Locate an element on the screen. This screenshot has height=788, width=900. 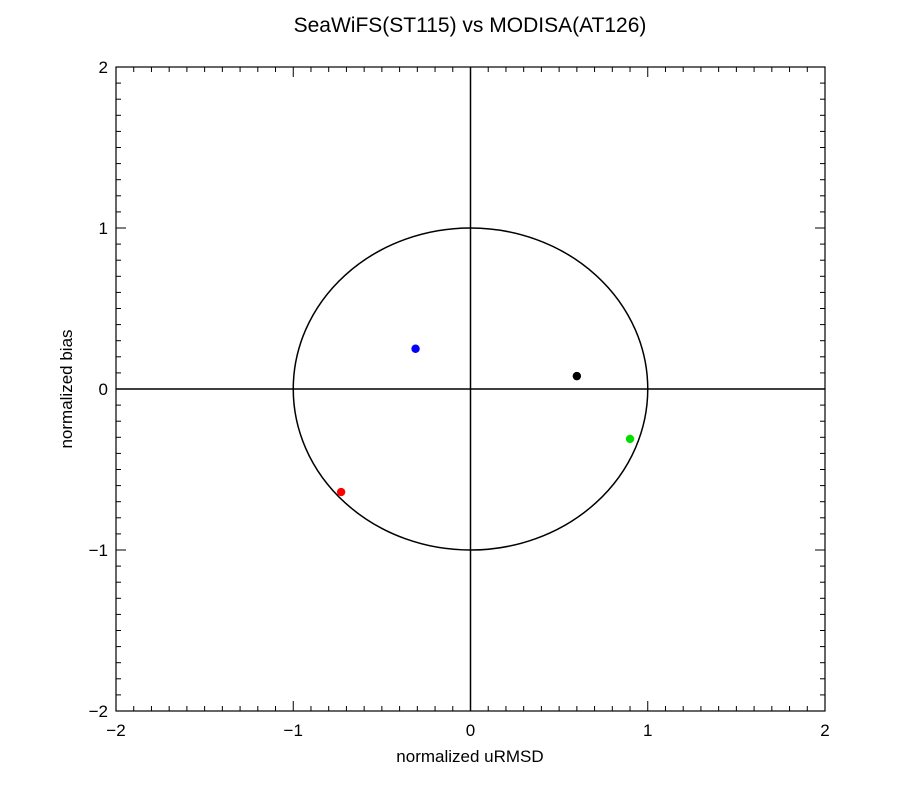
chart-title: SeaWiFS(ST115) vs MODISA(AT126) is located at coordinates (470, 25).